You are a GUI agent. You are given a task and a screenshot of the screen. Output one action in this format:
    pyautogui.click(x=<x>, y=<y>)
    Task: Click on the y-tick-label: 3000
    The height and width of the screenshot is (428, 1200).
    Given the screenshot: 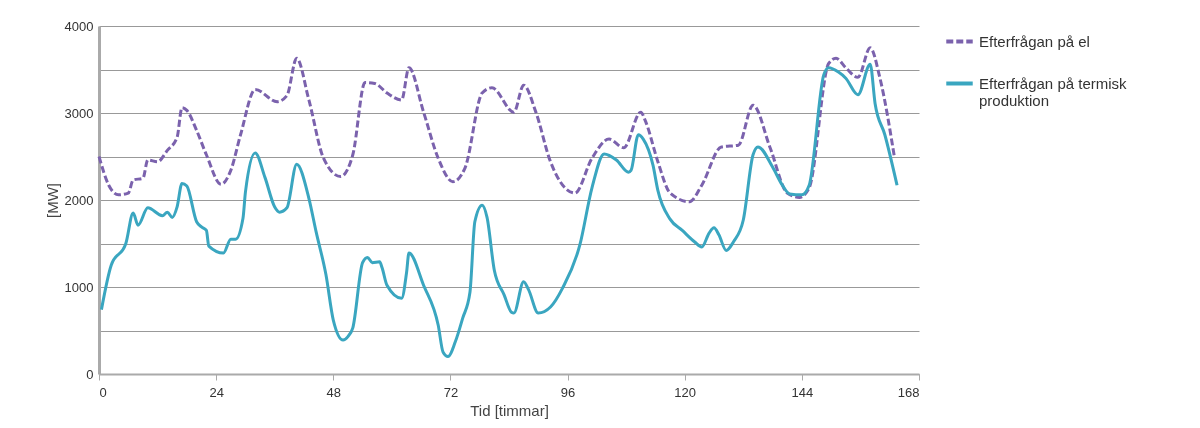 What is the action you would take?
    pyautogui.click(x=79, y=113)
    